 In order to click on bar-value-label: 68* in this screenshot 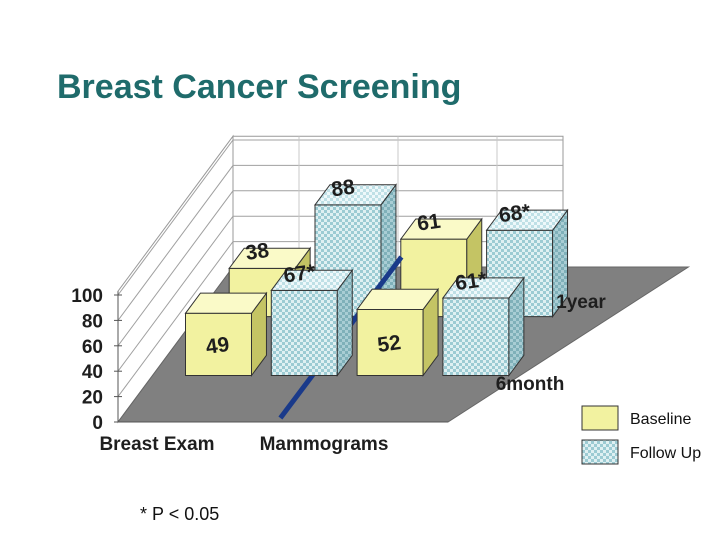, I will do `click(514, 213)`.